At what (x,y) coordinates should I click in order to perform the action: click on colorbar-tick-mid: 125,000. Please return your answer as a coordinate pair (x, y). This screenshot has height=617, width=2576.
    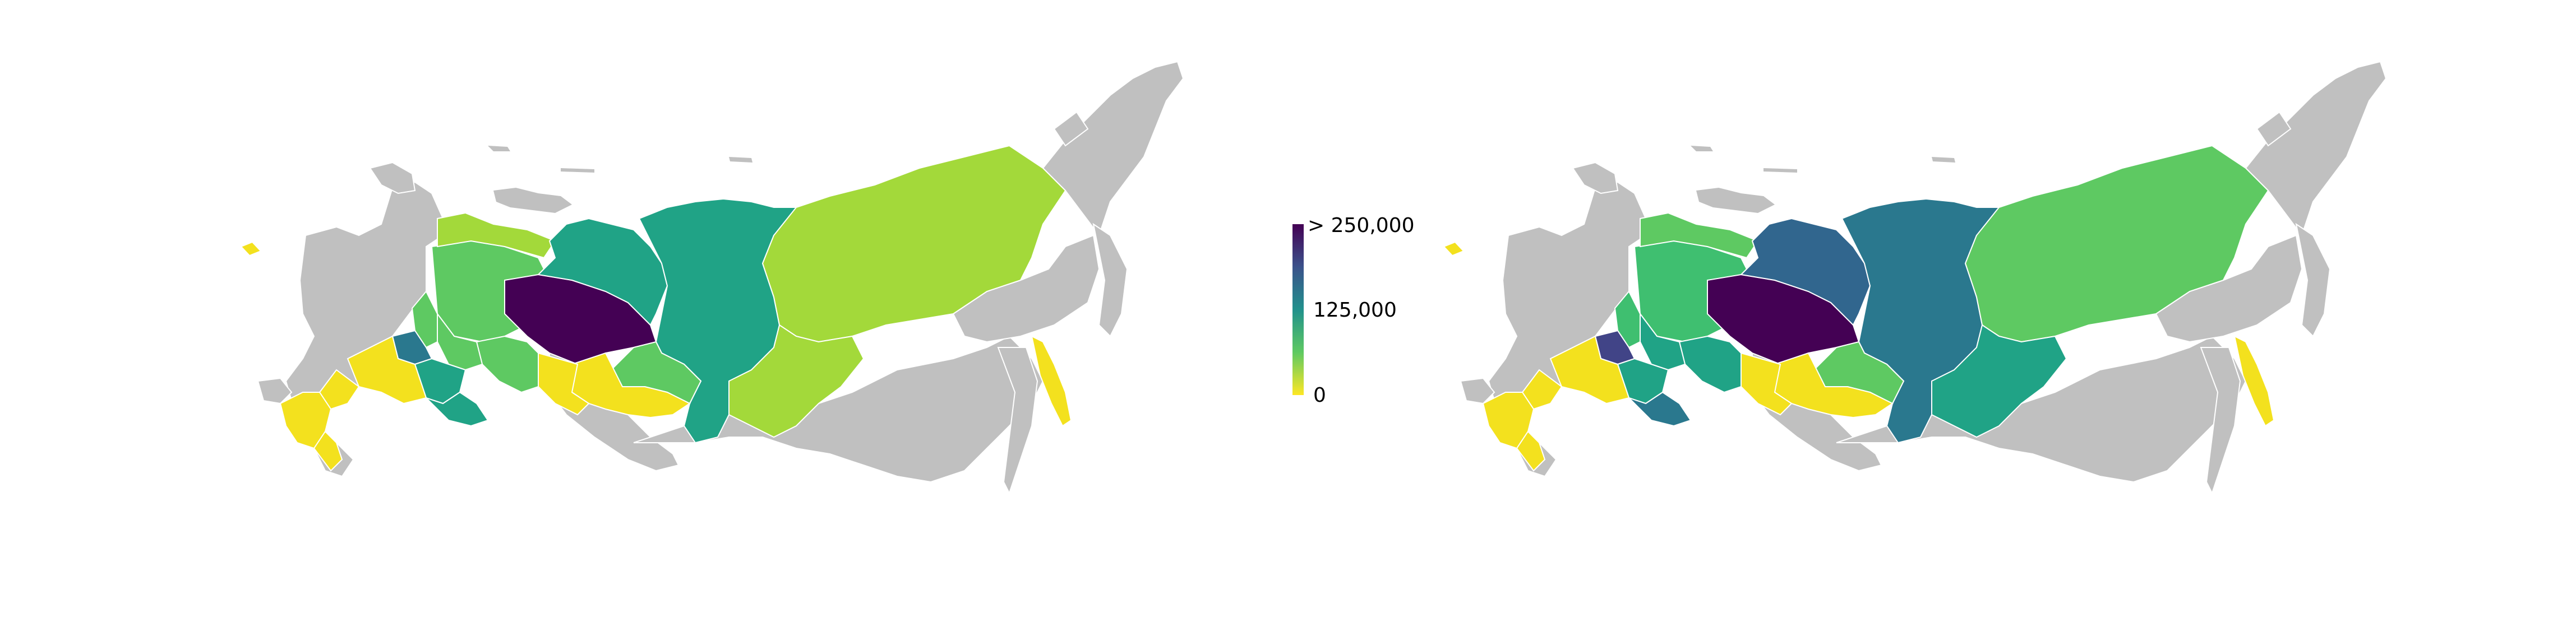
    Looking at the image, I should click on (1355, 310).